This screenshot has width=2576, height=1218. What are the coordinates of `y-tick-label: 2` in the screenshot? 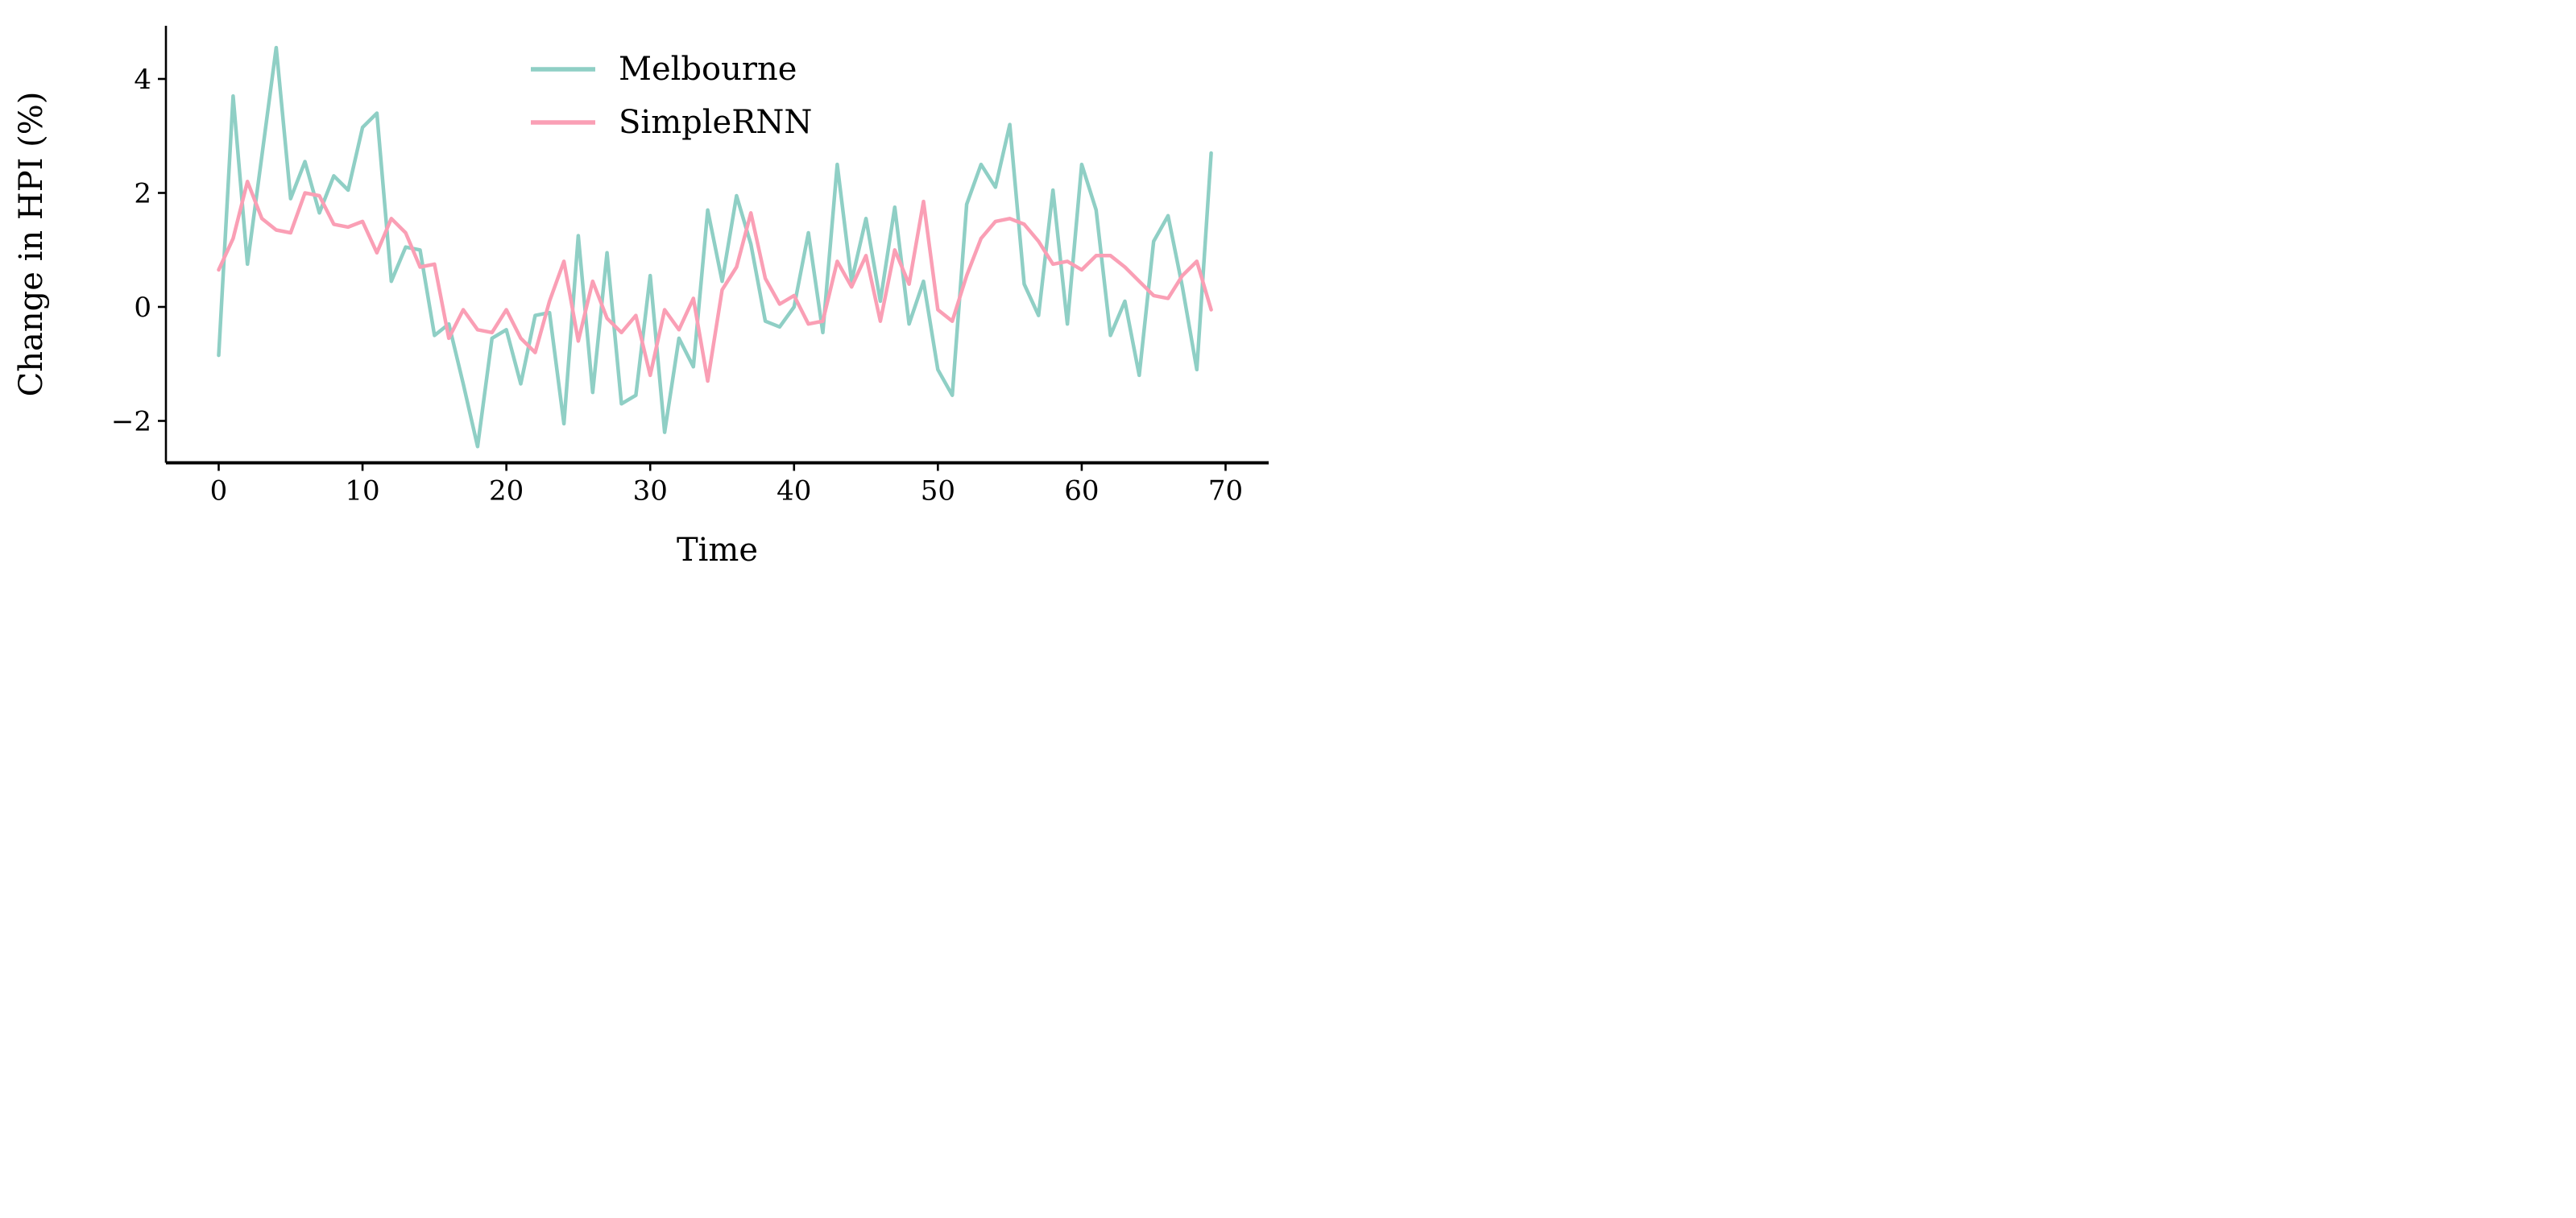 It's located at (142, 194).